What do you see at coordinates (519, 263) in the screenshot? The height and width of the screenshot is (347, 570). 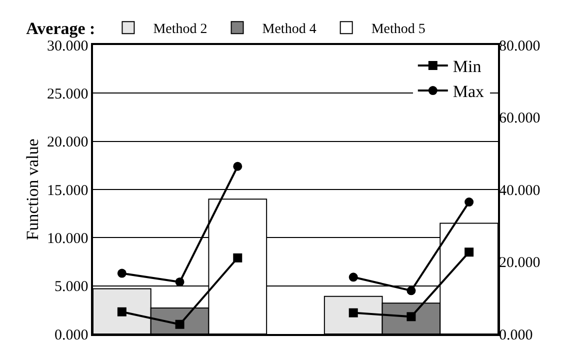 I see `y2-tick-label: 20.000` at bounding box center [519, 263].